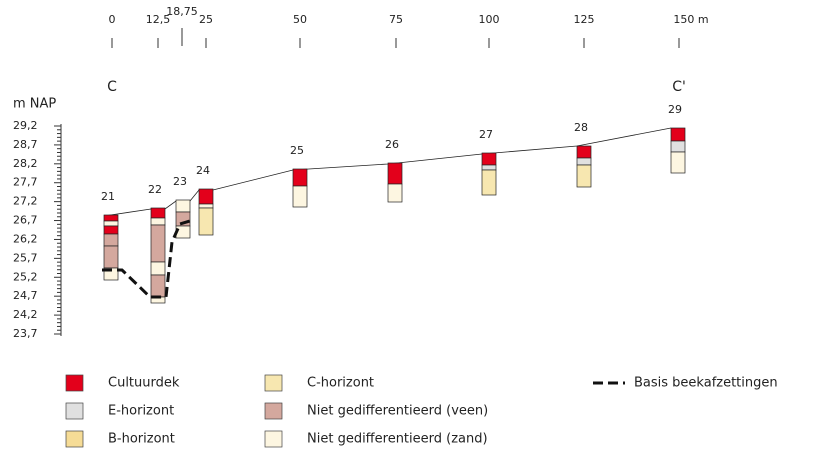 The height and width of the screenshot is (454, 833). Describe the element at coordinates (706, 383) in the screenshot. I see `legend-label: Basis beekafzettingen` at that location.